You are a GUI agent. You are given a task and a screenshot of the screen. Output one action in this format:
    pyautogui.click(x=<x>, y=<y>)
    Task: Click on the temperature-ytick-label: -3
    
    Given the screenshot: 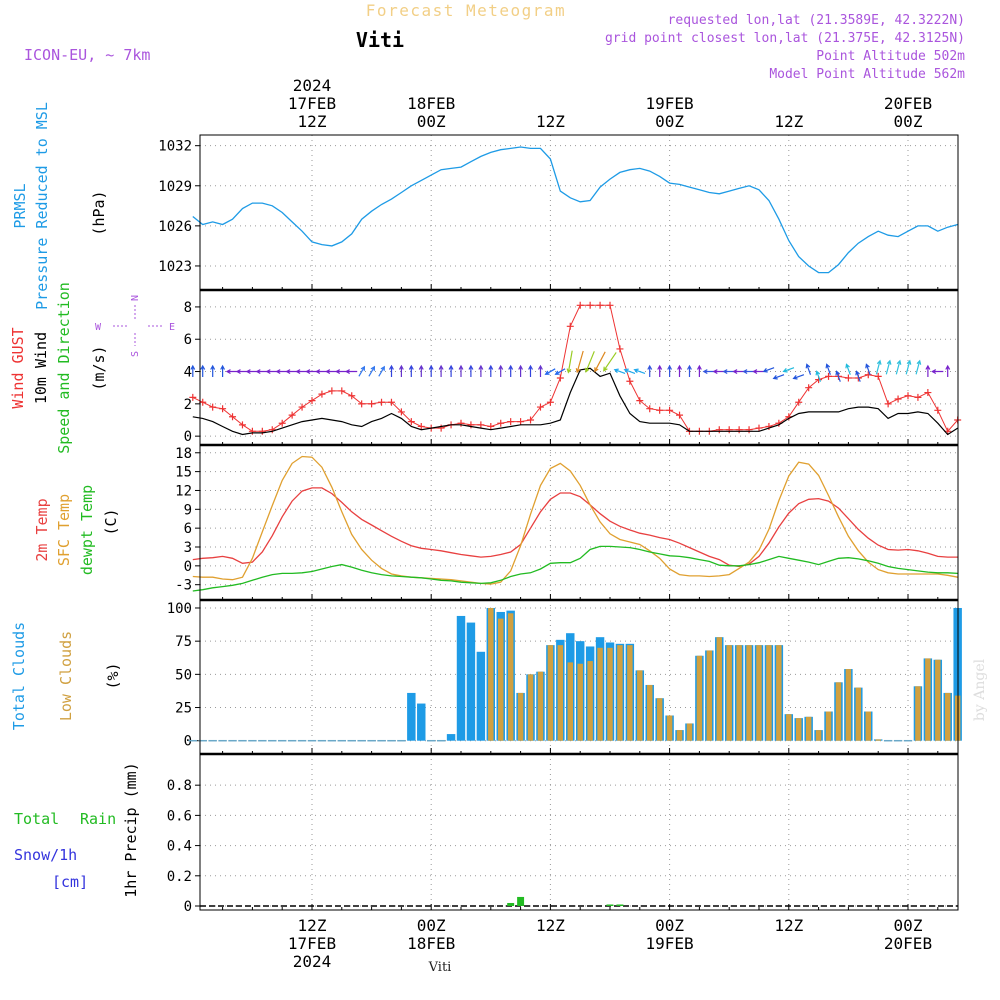 What is the action you would take?
    pyautogui.click(x=183, y=586)
    